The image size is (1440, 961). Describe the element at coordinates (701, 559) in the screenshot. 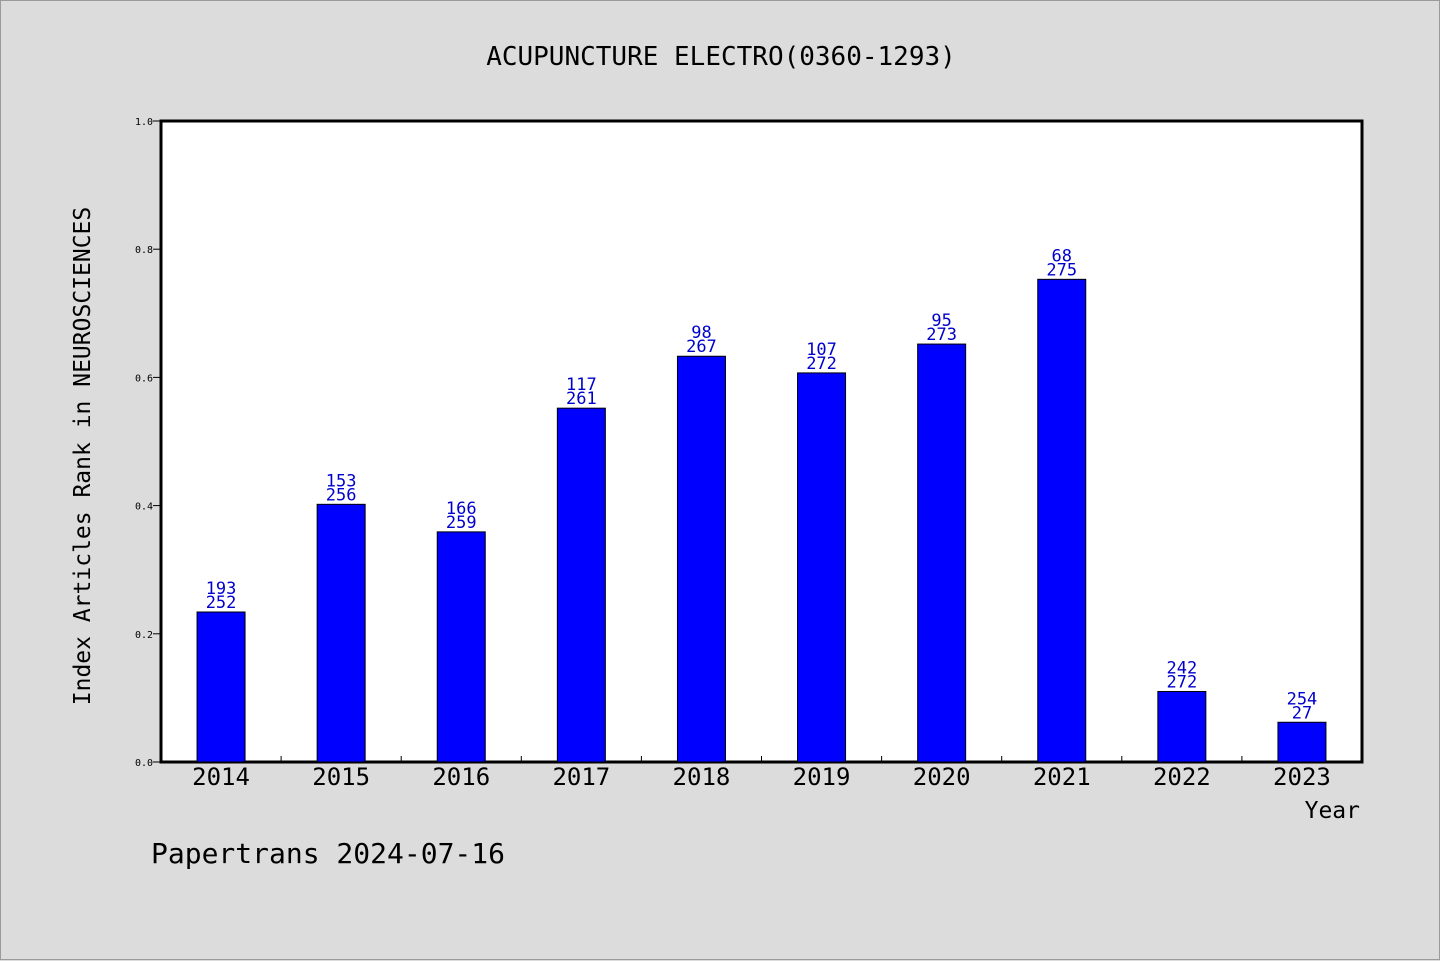

I see `bar-2018` at that location.